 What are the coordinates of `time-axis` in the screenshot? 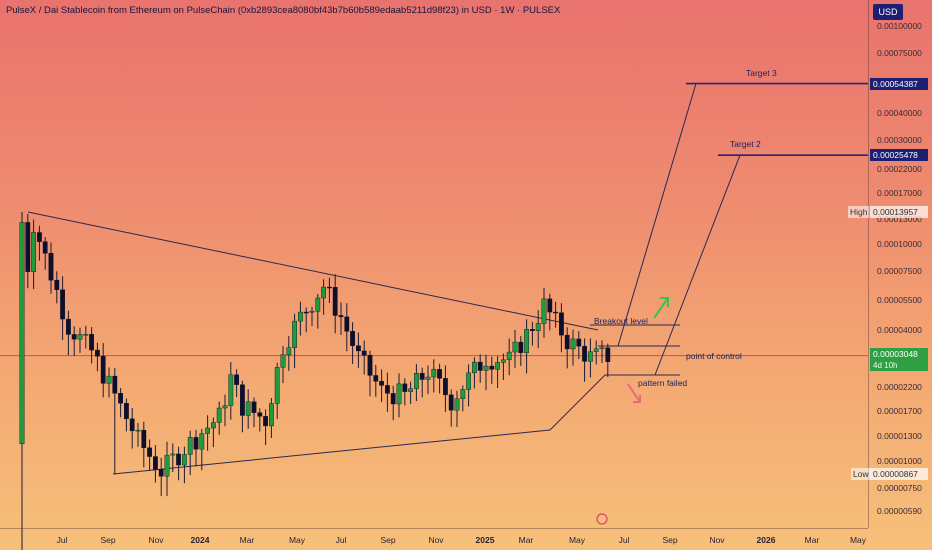 It's located at (434, 539).